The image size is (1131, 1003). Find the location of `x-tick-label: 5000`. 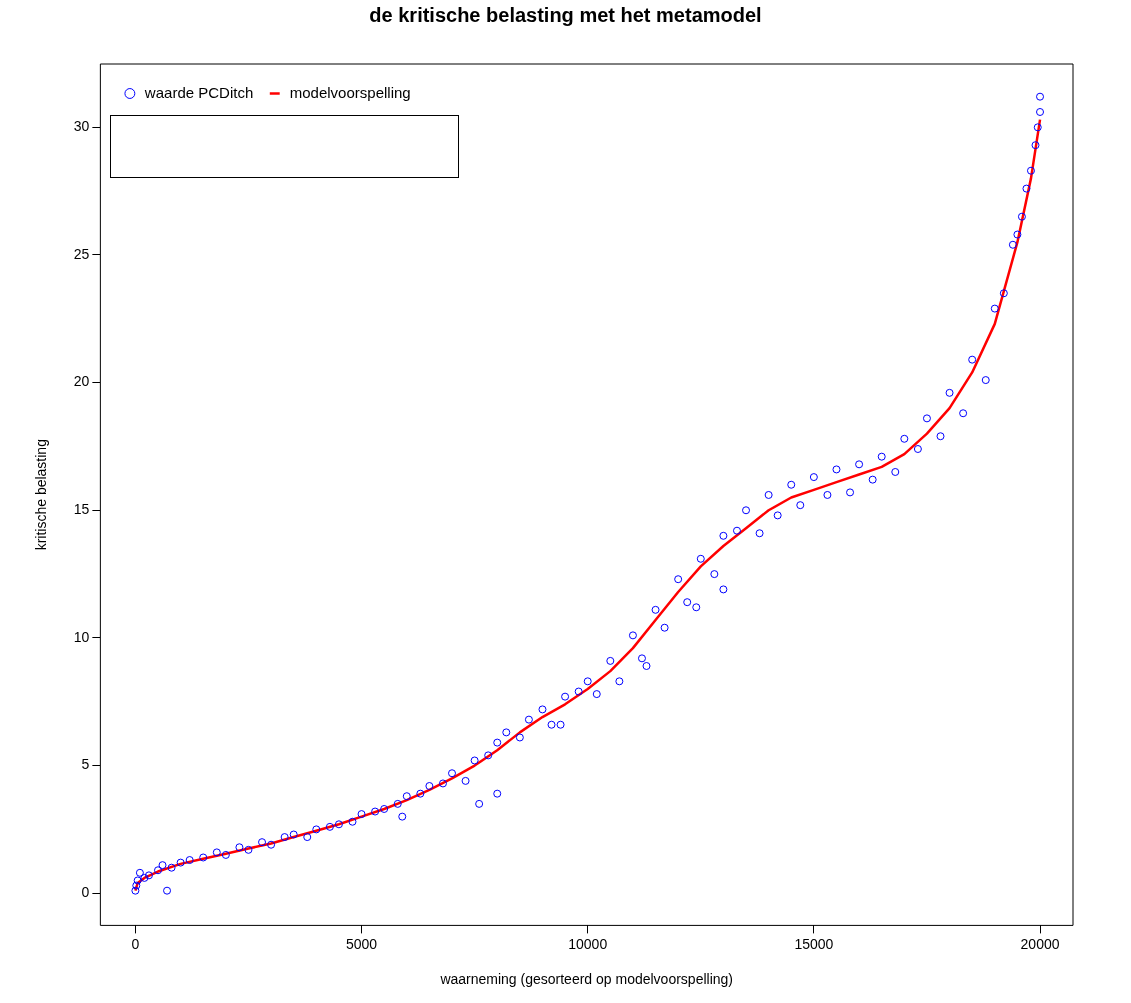

x-tick-label: 5000 is located at coordinates (361, 943).